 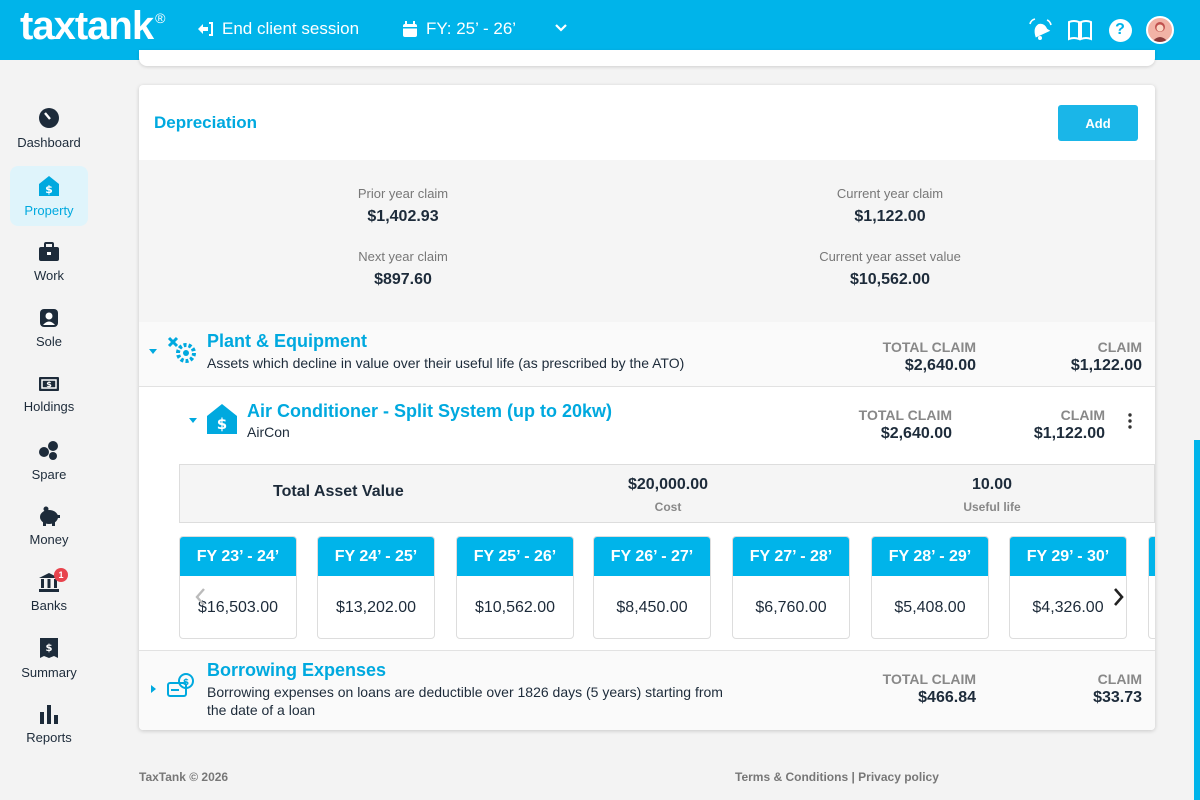 I want to click on chevron-left-icon, so click(x=200, y=597).